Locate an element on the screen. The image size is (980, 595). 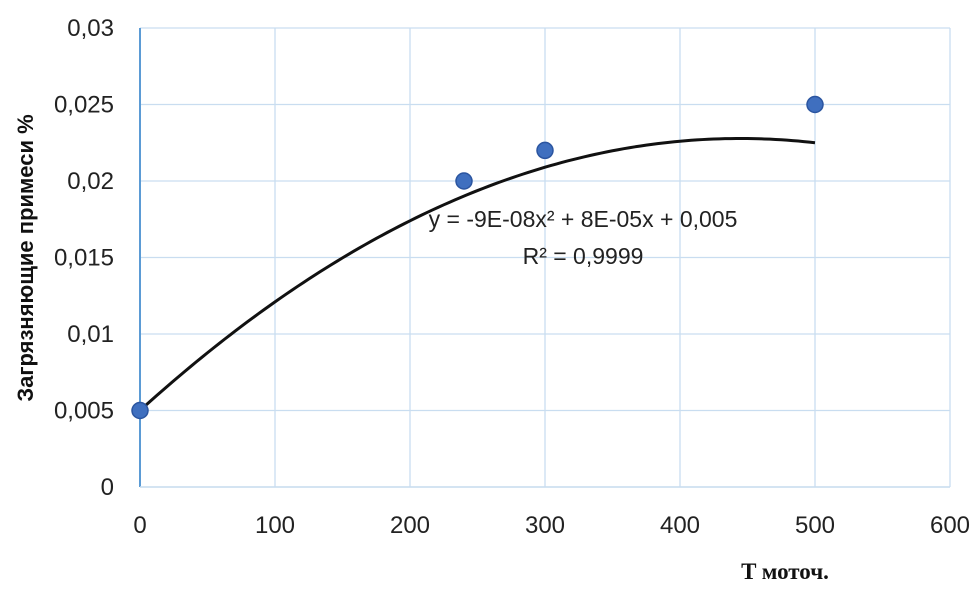
x-tick-label: 600 is located at coordinates (950, 525).